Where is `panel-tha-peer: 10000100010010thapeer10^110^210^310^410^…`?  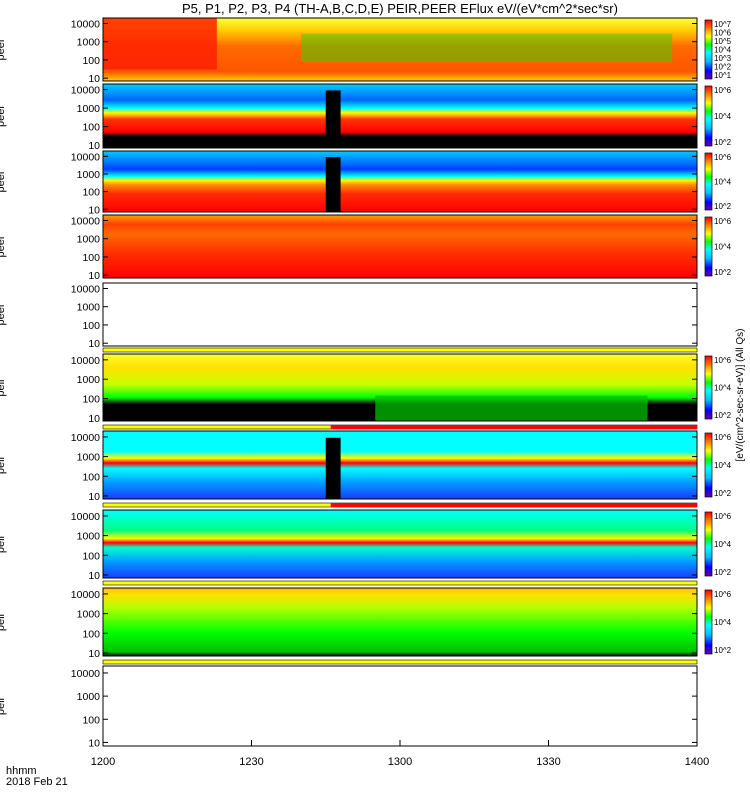 panel-tha-peer: 10000100010010thapeer10^110^210^310^410^… is located at coordinates (366, 51).